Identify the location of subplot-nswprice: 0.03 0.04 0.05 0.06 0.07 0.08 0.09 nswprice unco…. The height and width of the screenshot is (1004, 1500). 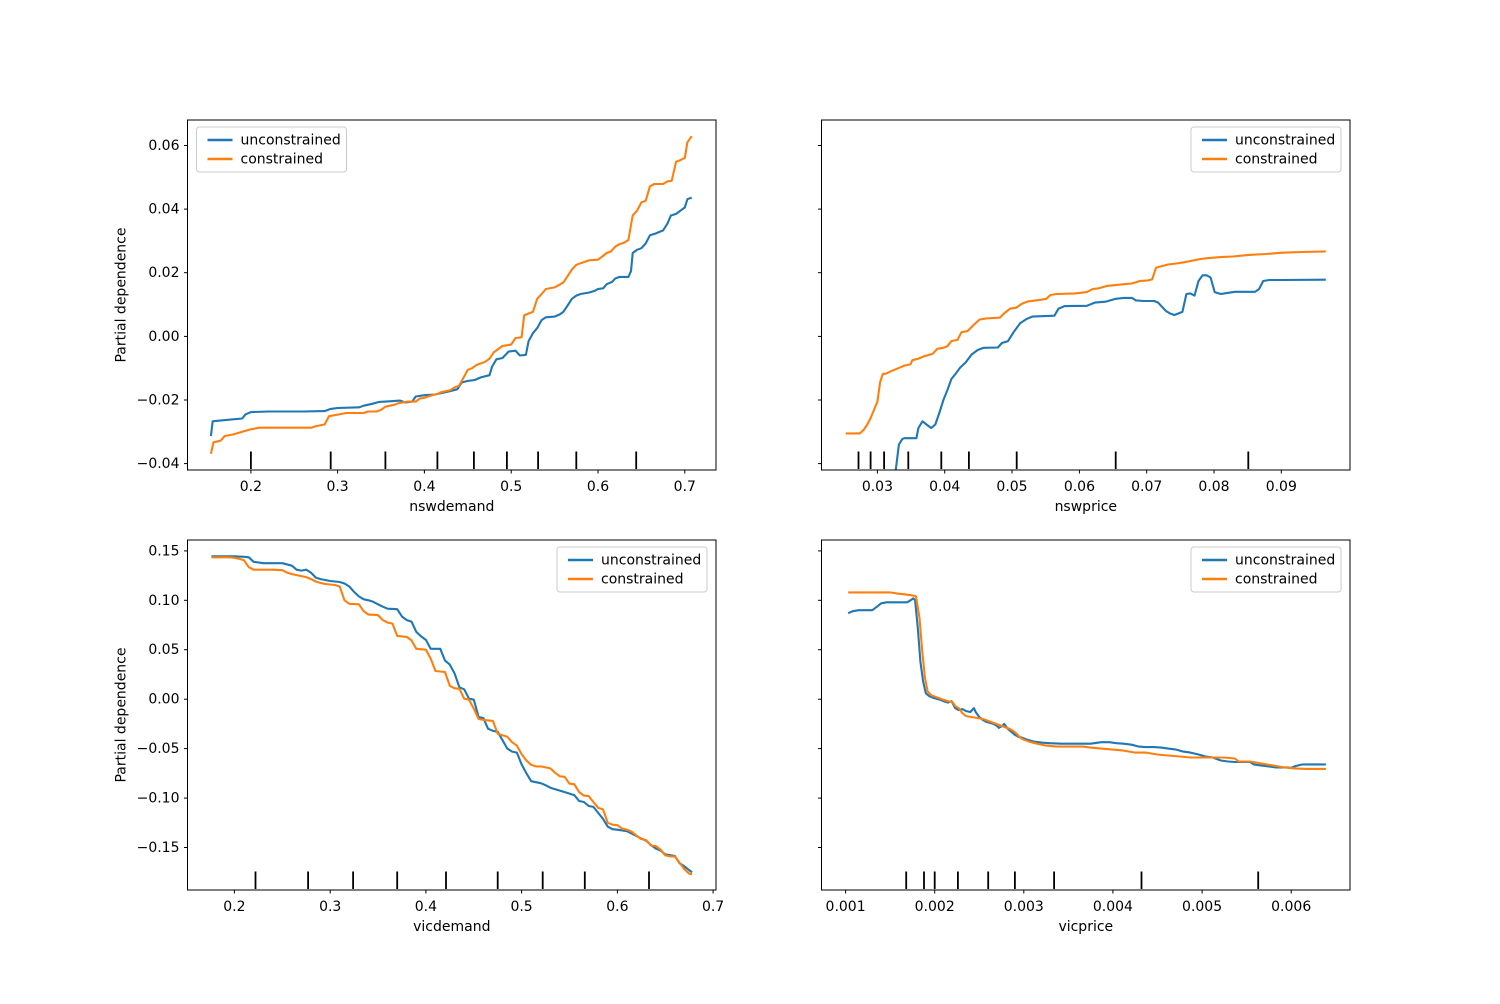
(1084, 317).